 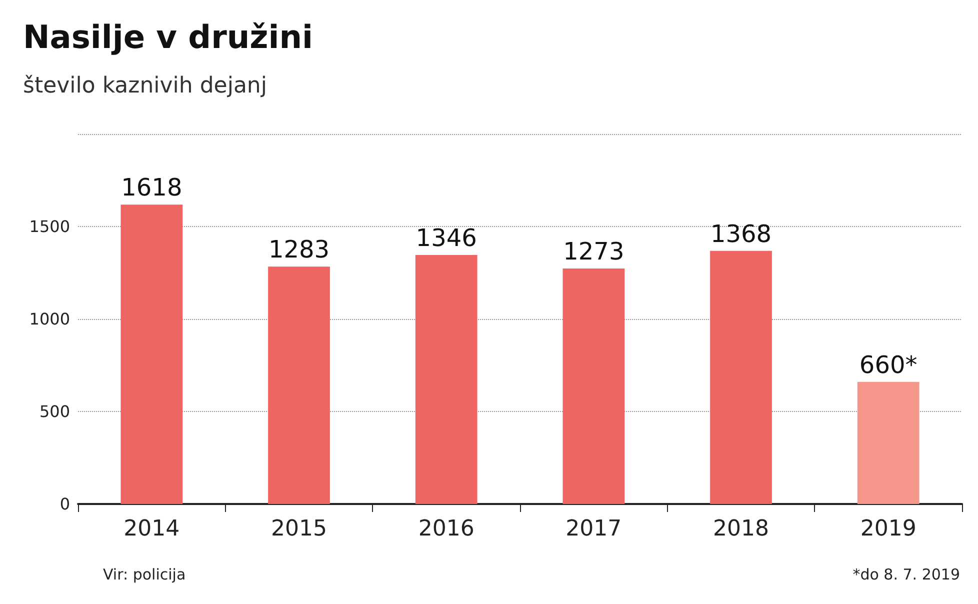 What do you see at coordinates (144, 575) in the screenshot?
I see `text: Vir: policija` at bounding box center [144, 575].